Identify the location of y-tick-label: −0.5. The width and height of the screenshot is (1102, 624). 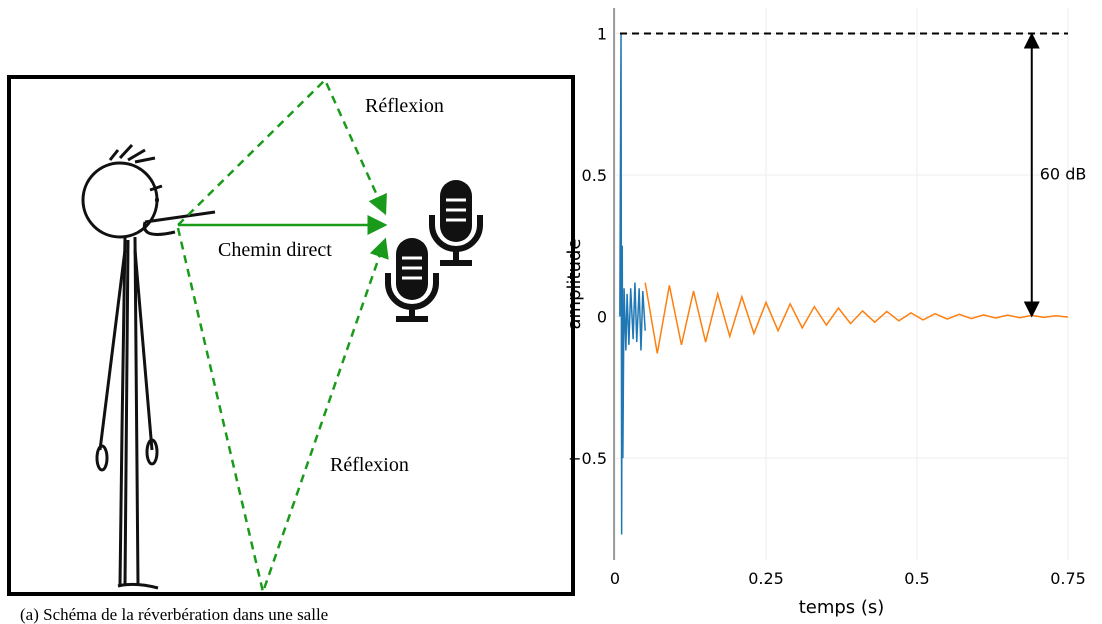
(587, 458).